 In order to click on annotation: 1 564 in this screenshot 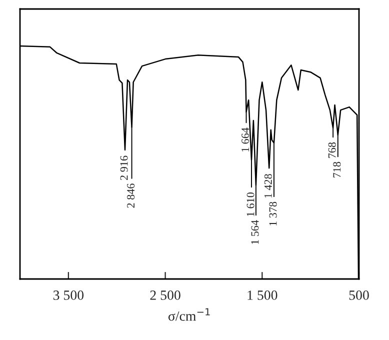, I will do `click(255, 232)`.